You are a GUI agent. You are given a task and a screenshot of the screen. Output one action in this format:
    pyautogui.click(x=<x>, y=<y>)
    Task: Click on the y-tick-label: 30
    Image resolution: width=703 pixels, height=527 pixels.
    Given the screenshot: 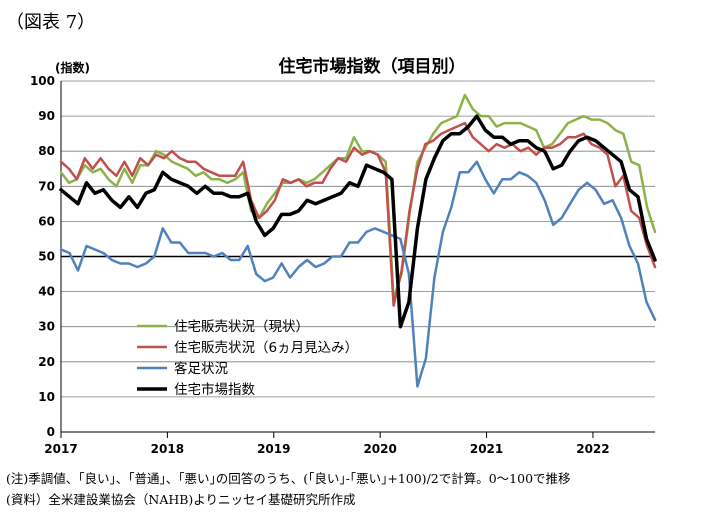 What is the action you would take?
    pyautogui.click(x=46, y=327)
    